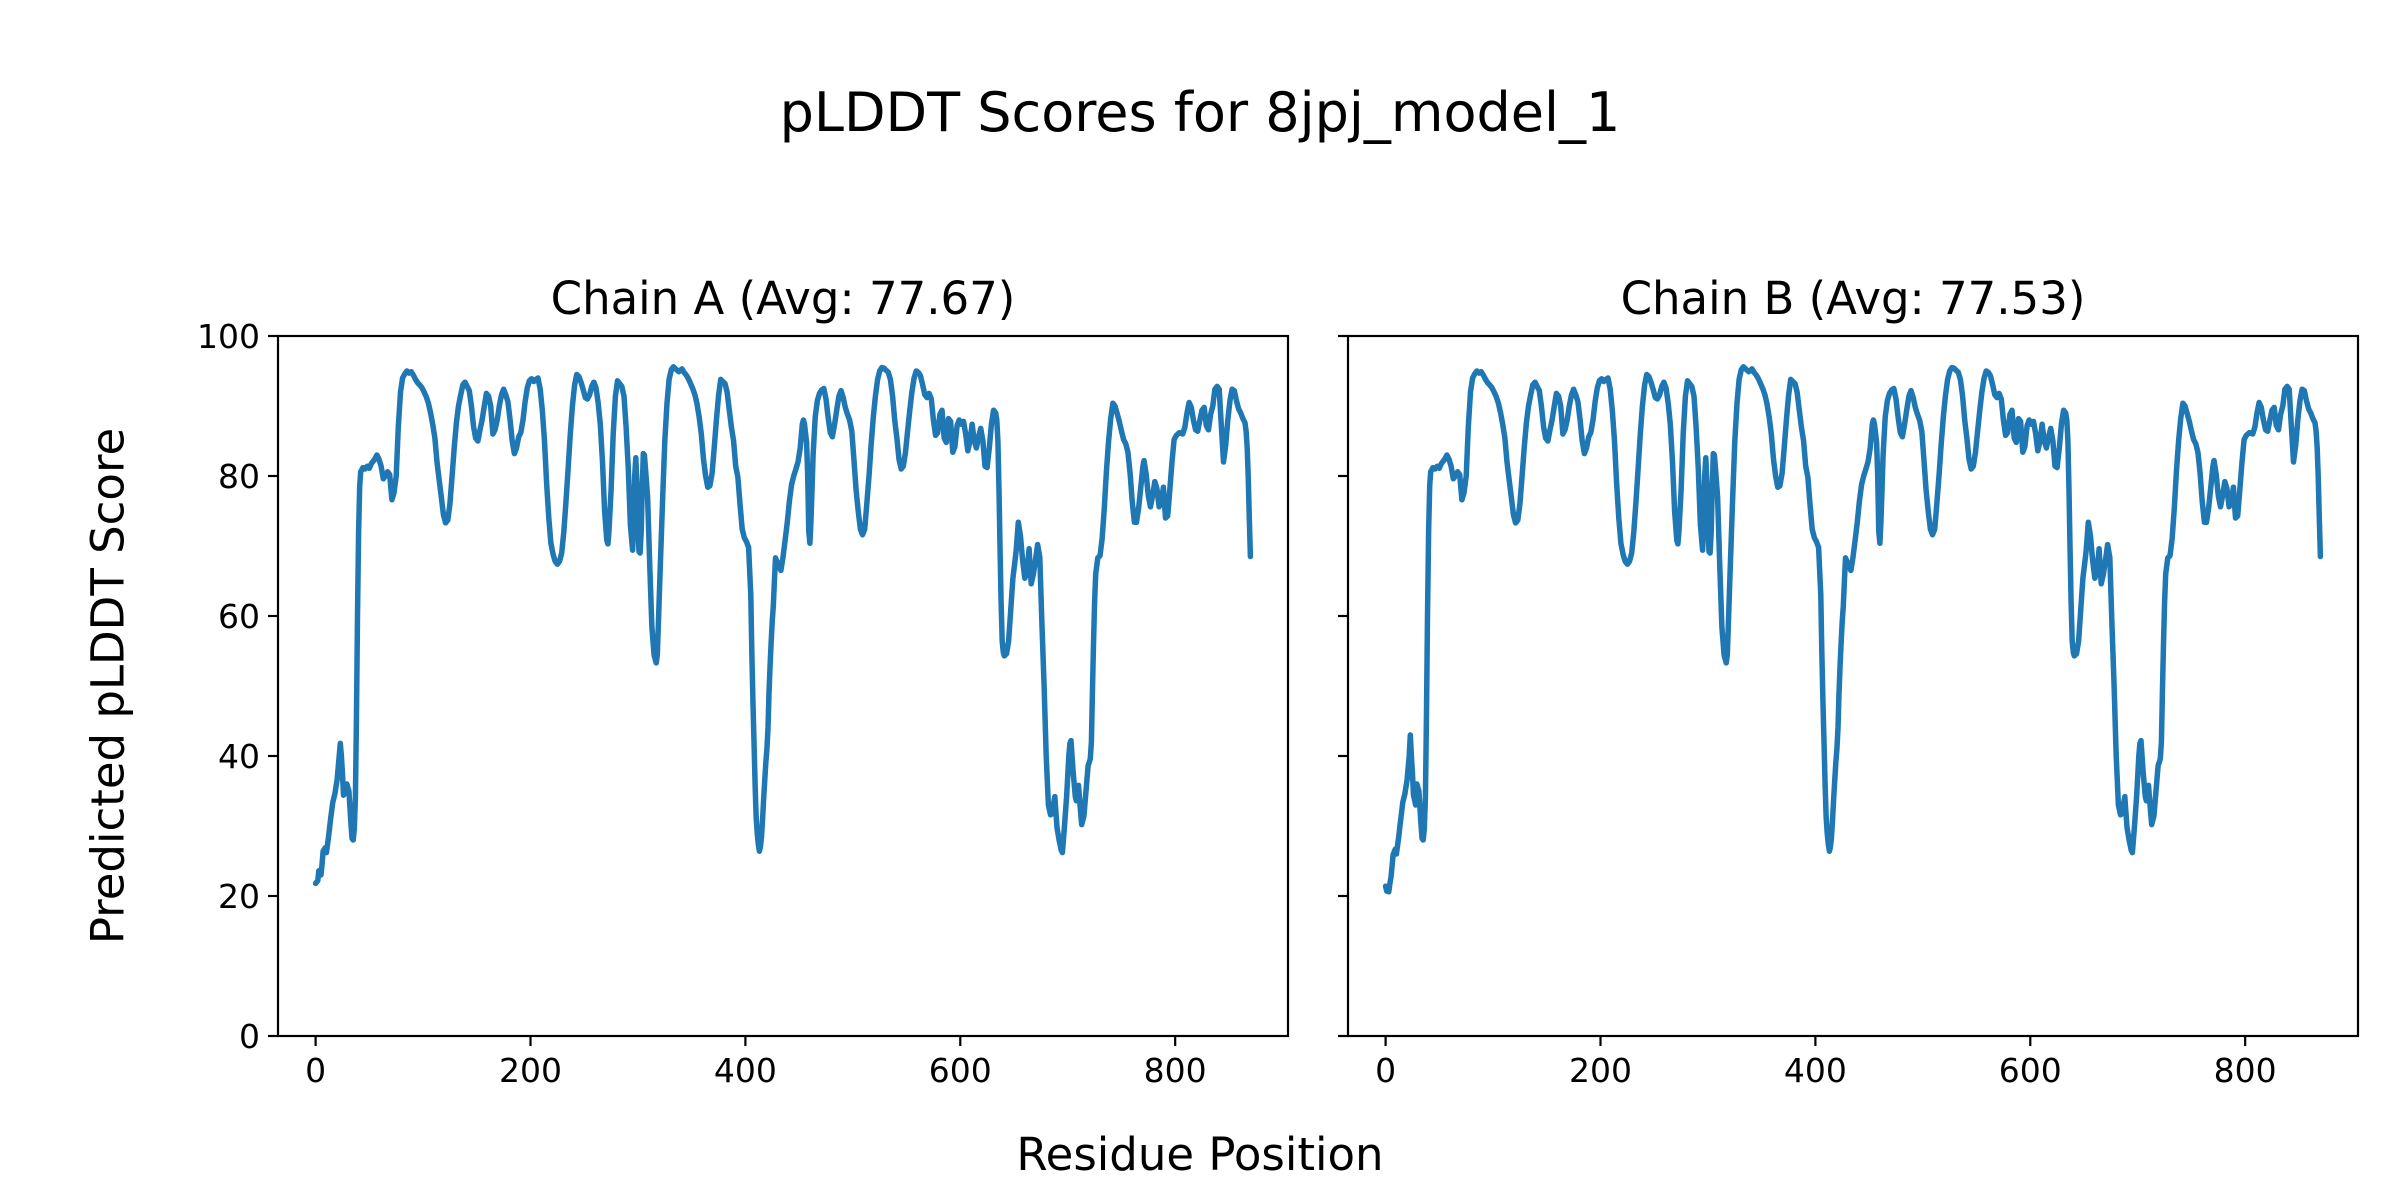 Image resolution: width=2400 pixels, height=1200 pixels. What do you see at coordinates (239, 756) in the screenshot?
I see `y-tick-label: 40` at bounding box center [239, 756].